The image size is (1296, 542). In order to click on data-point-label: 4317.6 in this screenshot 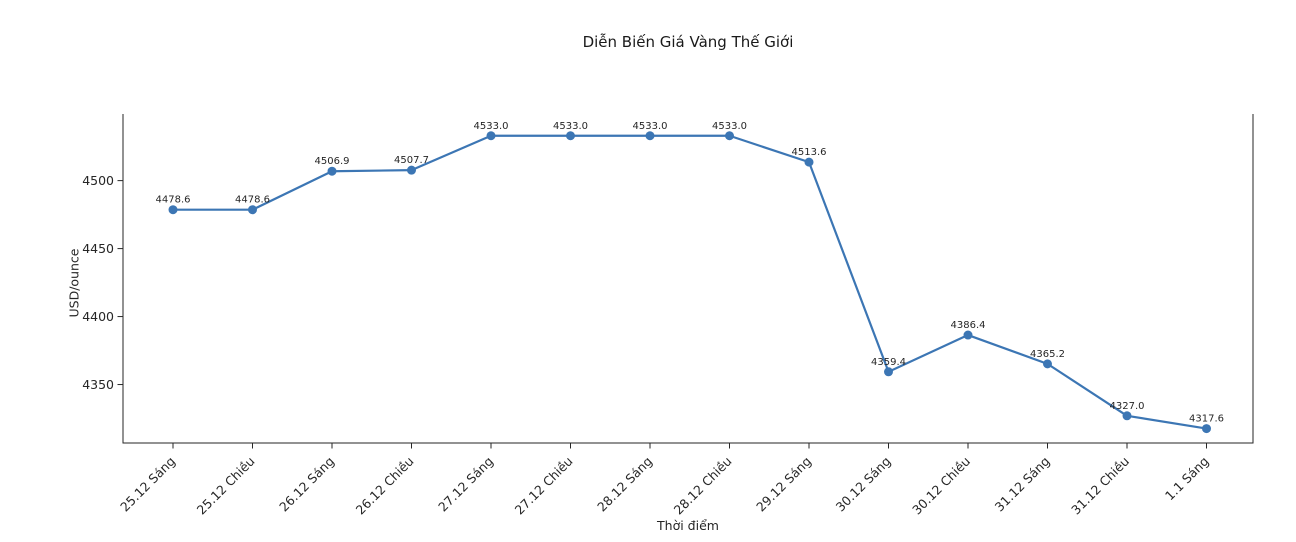, I will do `click(1206, 419)`.